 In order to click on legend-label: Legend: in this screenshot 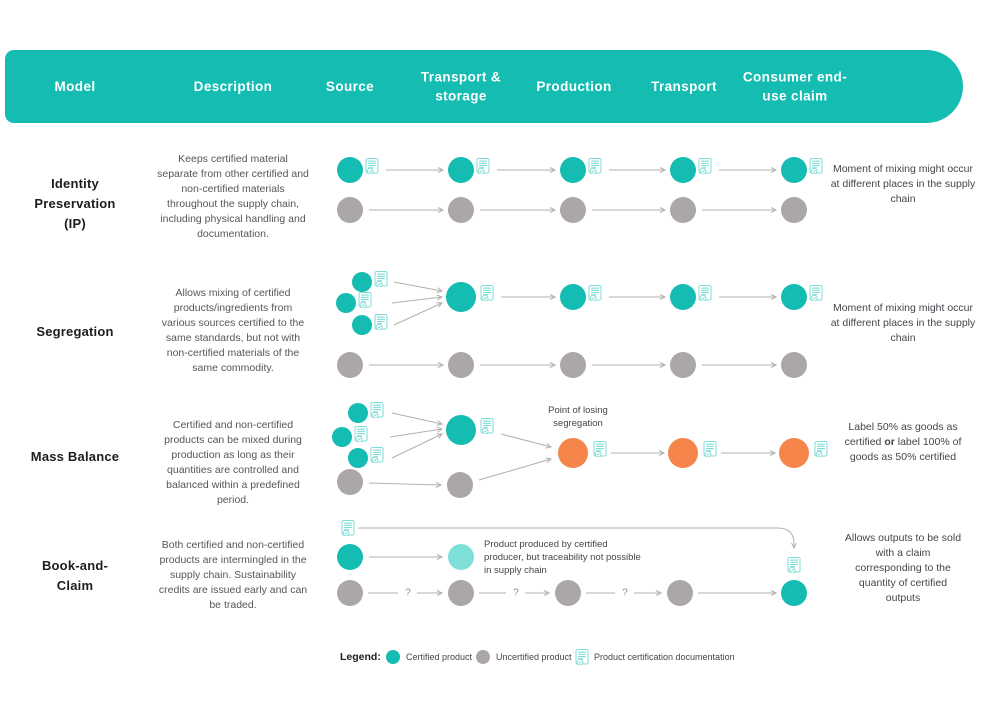, I will do `click(360, 657)`.